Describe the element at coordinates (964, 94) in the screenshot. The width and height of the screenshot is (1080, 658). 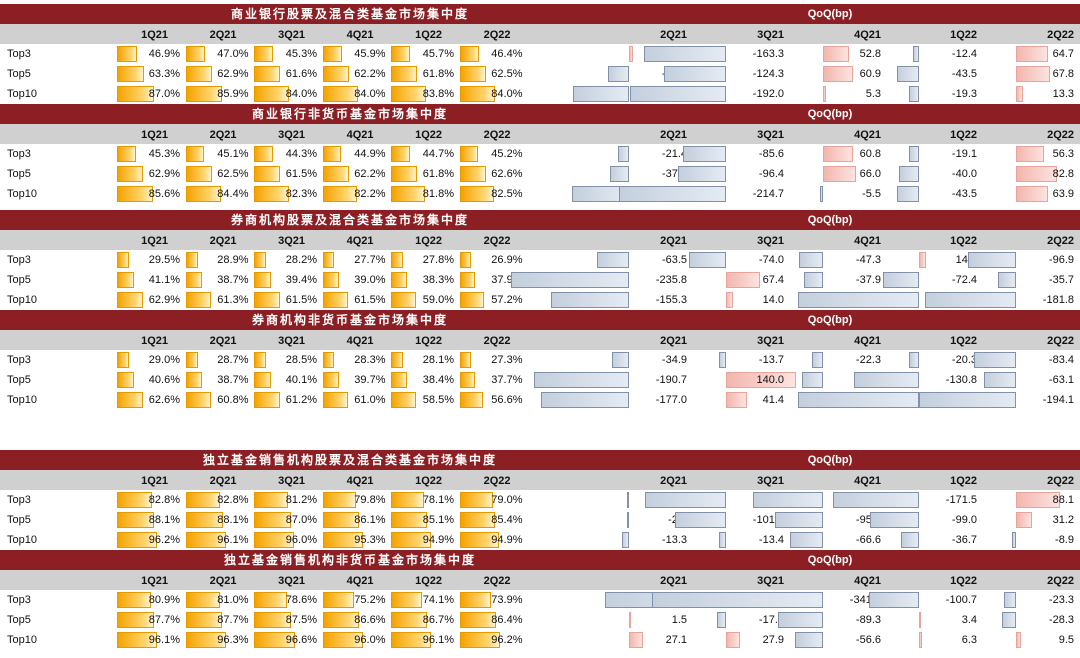
I see `qoq-value: -19.3` at that location.